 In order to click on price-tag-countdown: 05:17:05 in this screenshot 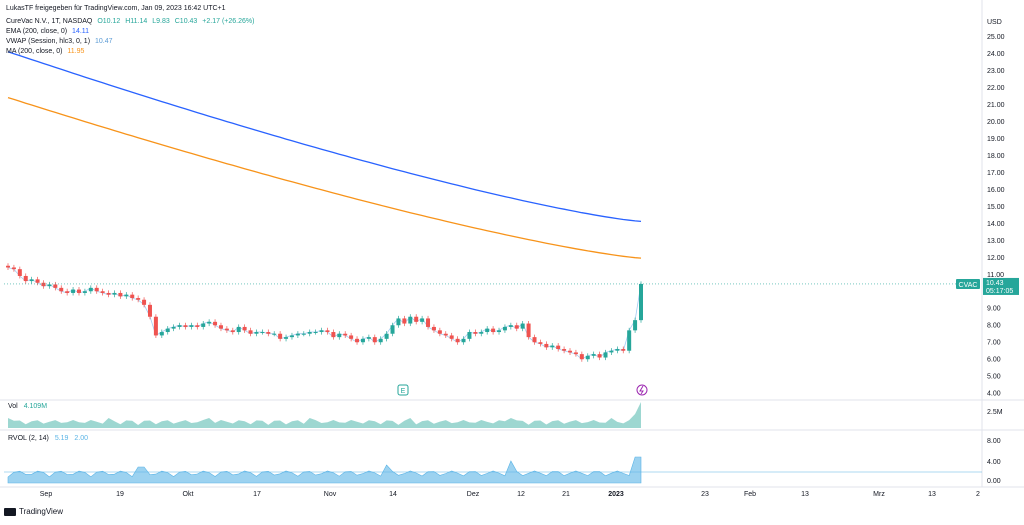, I will do `click(999, 291)`.